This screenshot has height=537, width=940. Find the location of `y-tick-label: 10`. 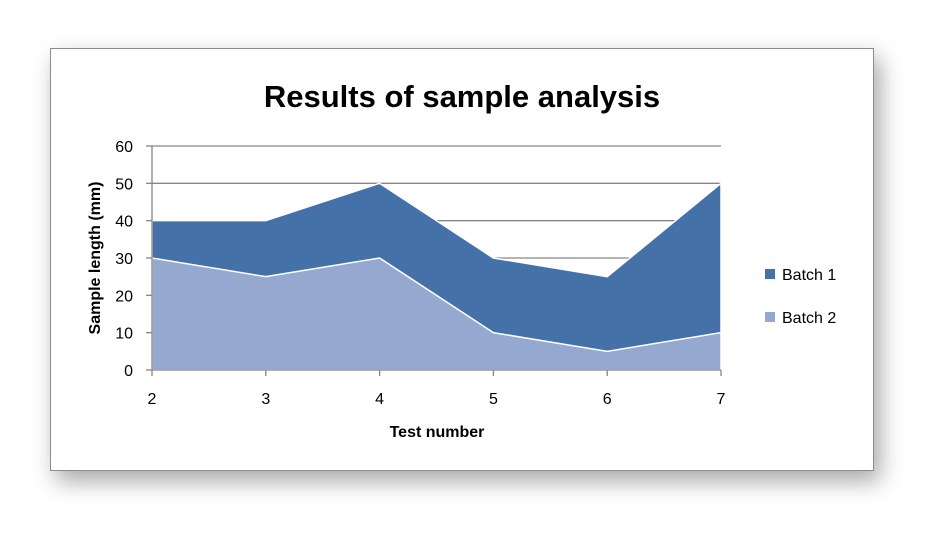

y-tick-label: 10 is located at coordinates (124, 334).